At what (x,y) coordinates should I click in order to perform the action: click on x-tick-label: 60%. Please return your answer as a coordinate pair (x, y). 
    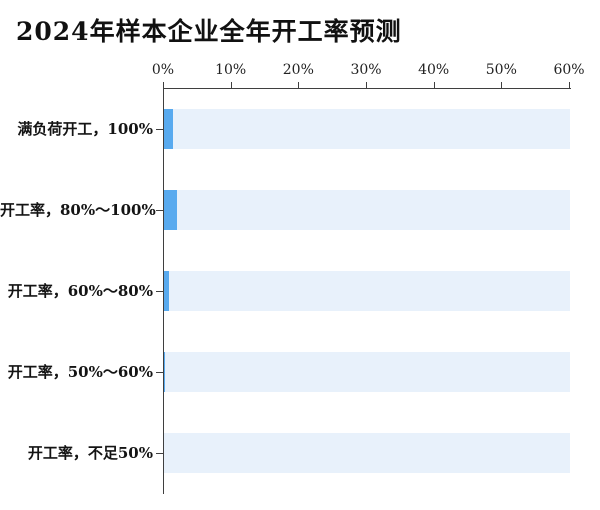
    Looking at the image, I should click on (569, 70).